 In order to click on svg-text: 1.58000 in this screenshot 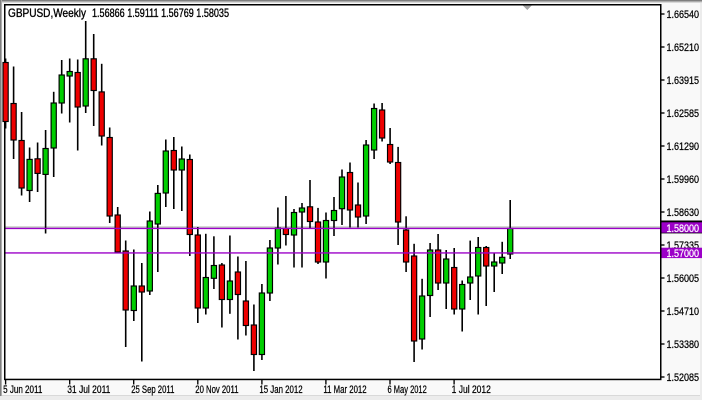, I will do `click(683, 229)`.